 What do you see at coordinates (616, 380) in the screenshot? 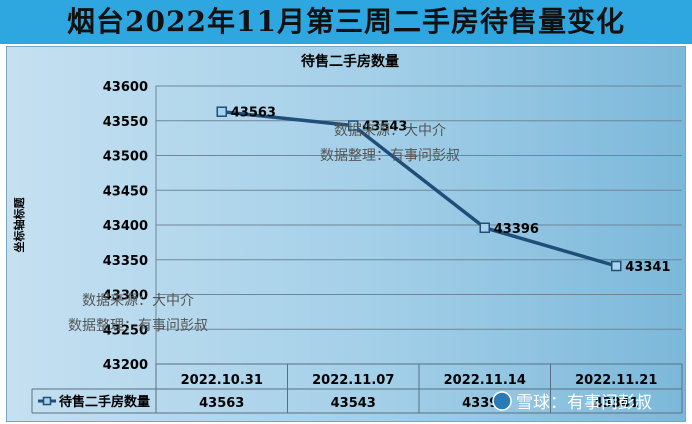
I see `x-category-label: 2022.11.21` at bounding box center [616, 380].